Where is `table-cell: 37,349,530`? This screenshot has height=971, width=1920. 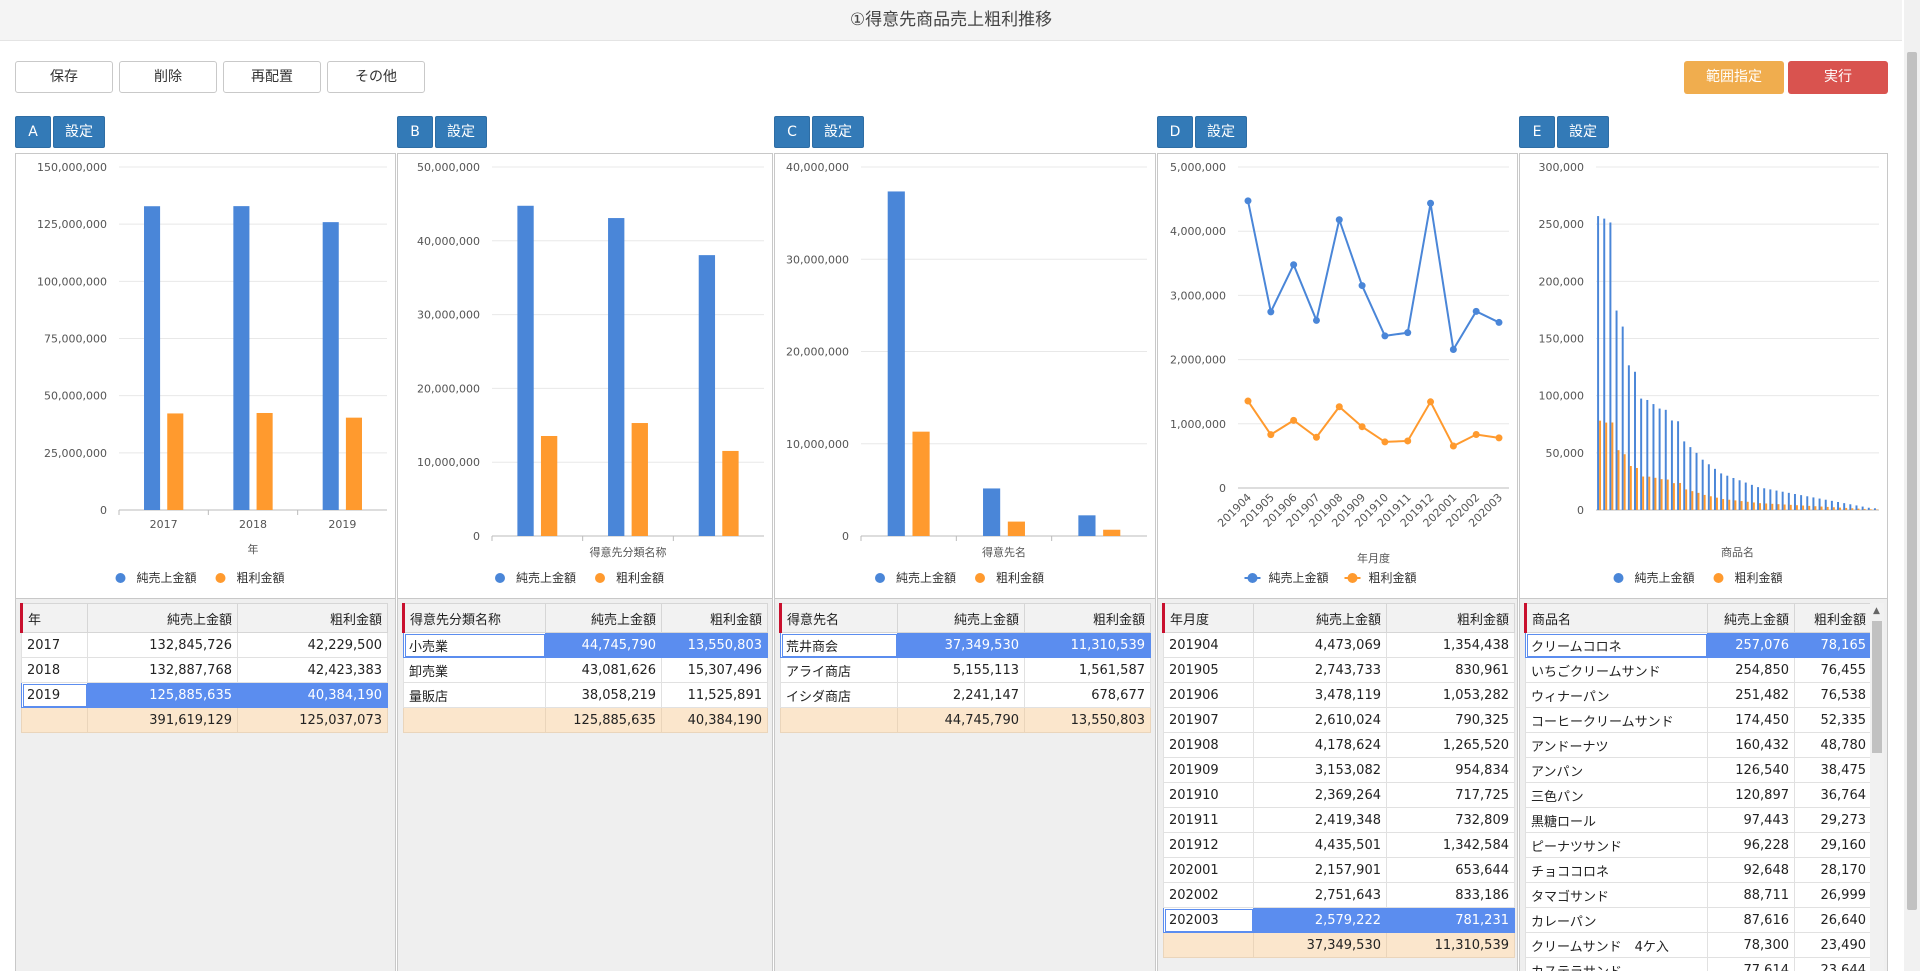
table-cell: 37,349,530 is located at coordinates (961, 645).